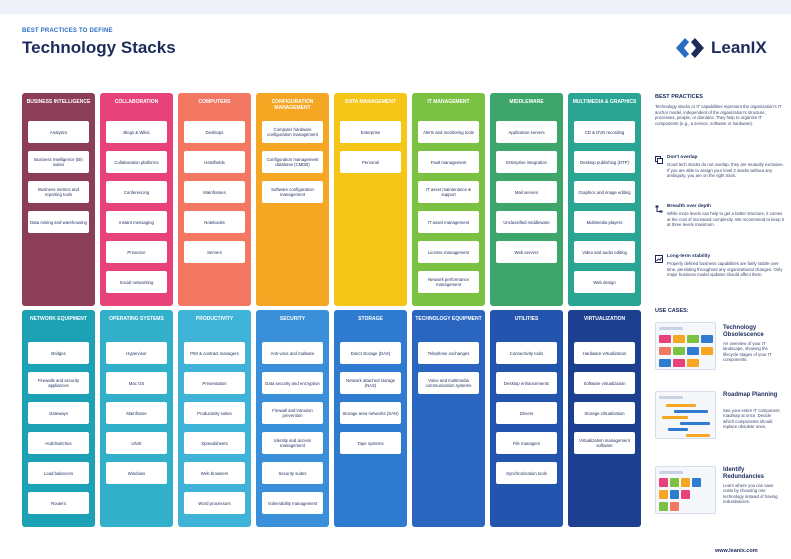 The image size is (791, 559). What do you see at coordinates (67, 31) in the screenshot?
I see `page-kicker: BEST PRACTICES TO DEFINE` at bounding box center [67, 31].